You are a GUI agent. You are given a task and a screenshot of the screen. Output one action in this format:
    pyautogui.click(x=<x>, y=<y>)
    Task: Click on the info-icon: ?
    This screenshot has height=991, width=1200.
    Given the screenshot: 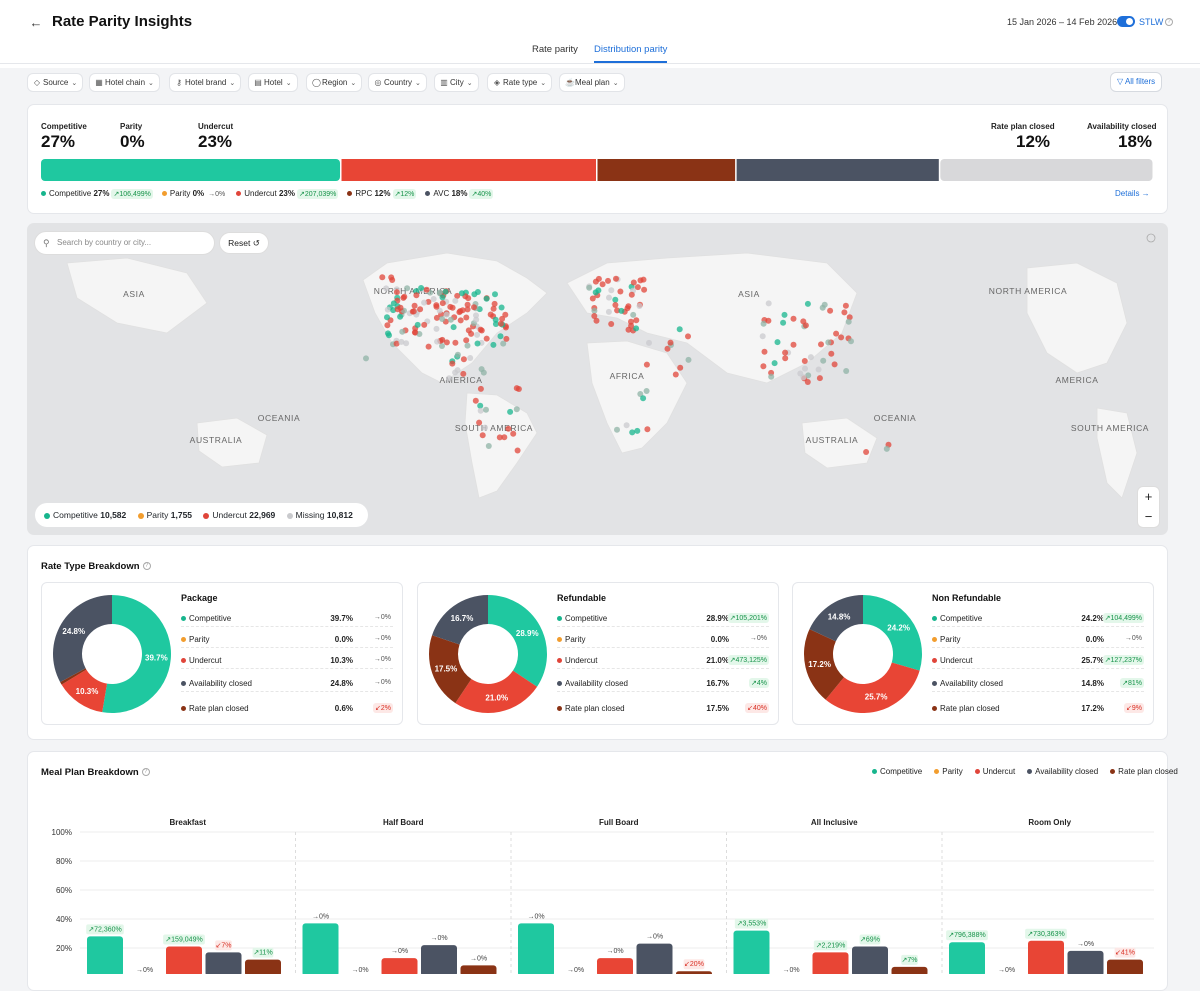 What is the action you would take?
    pyautogui.click(x=145, y=772)
    